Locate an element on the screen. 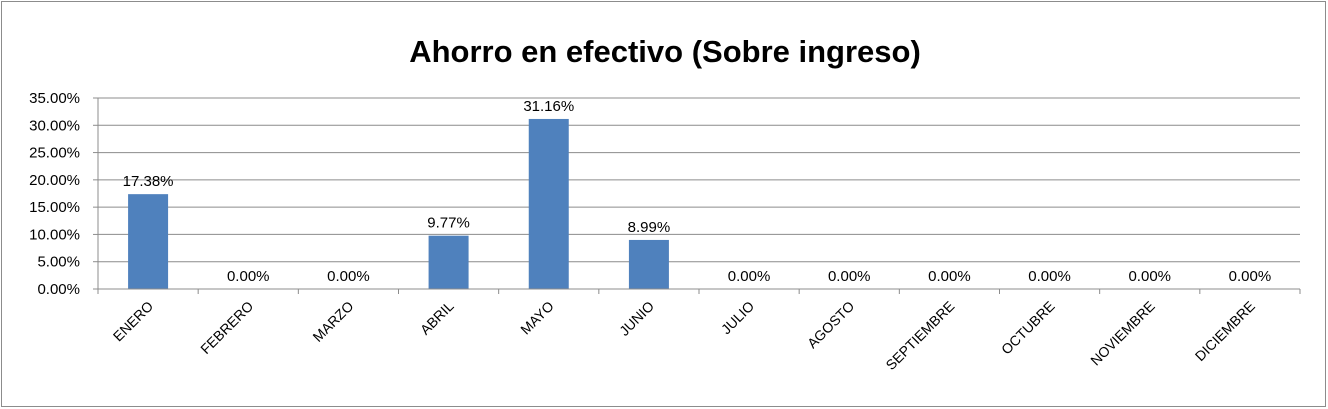 The width and height of the screenshot is (1328, 409). y-tick-label: 10.00% is located at coordinates (54, 234).